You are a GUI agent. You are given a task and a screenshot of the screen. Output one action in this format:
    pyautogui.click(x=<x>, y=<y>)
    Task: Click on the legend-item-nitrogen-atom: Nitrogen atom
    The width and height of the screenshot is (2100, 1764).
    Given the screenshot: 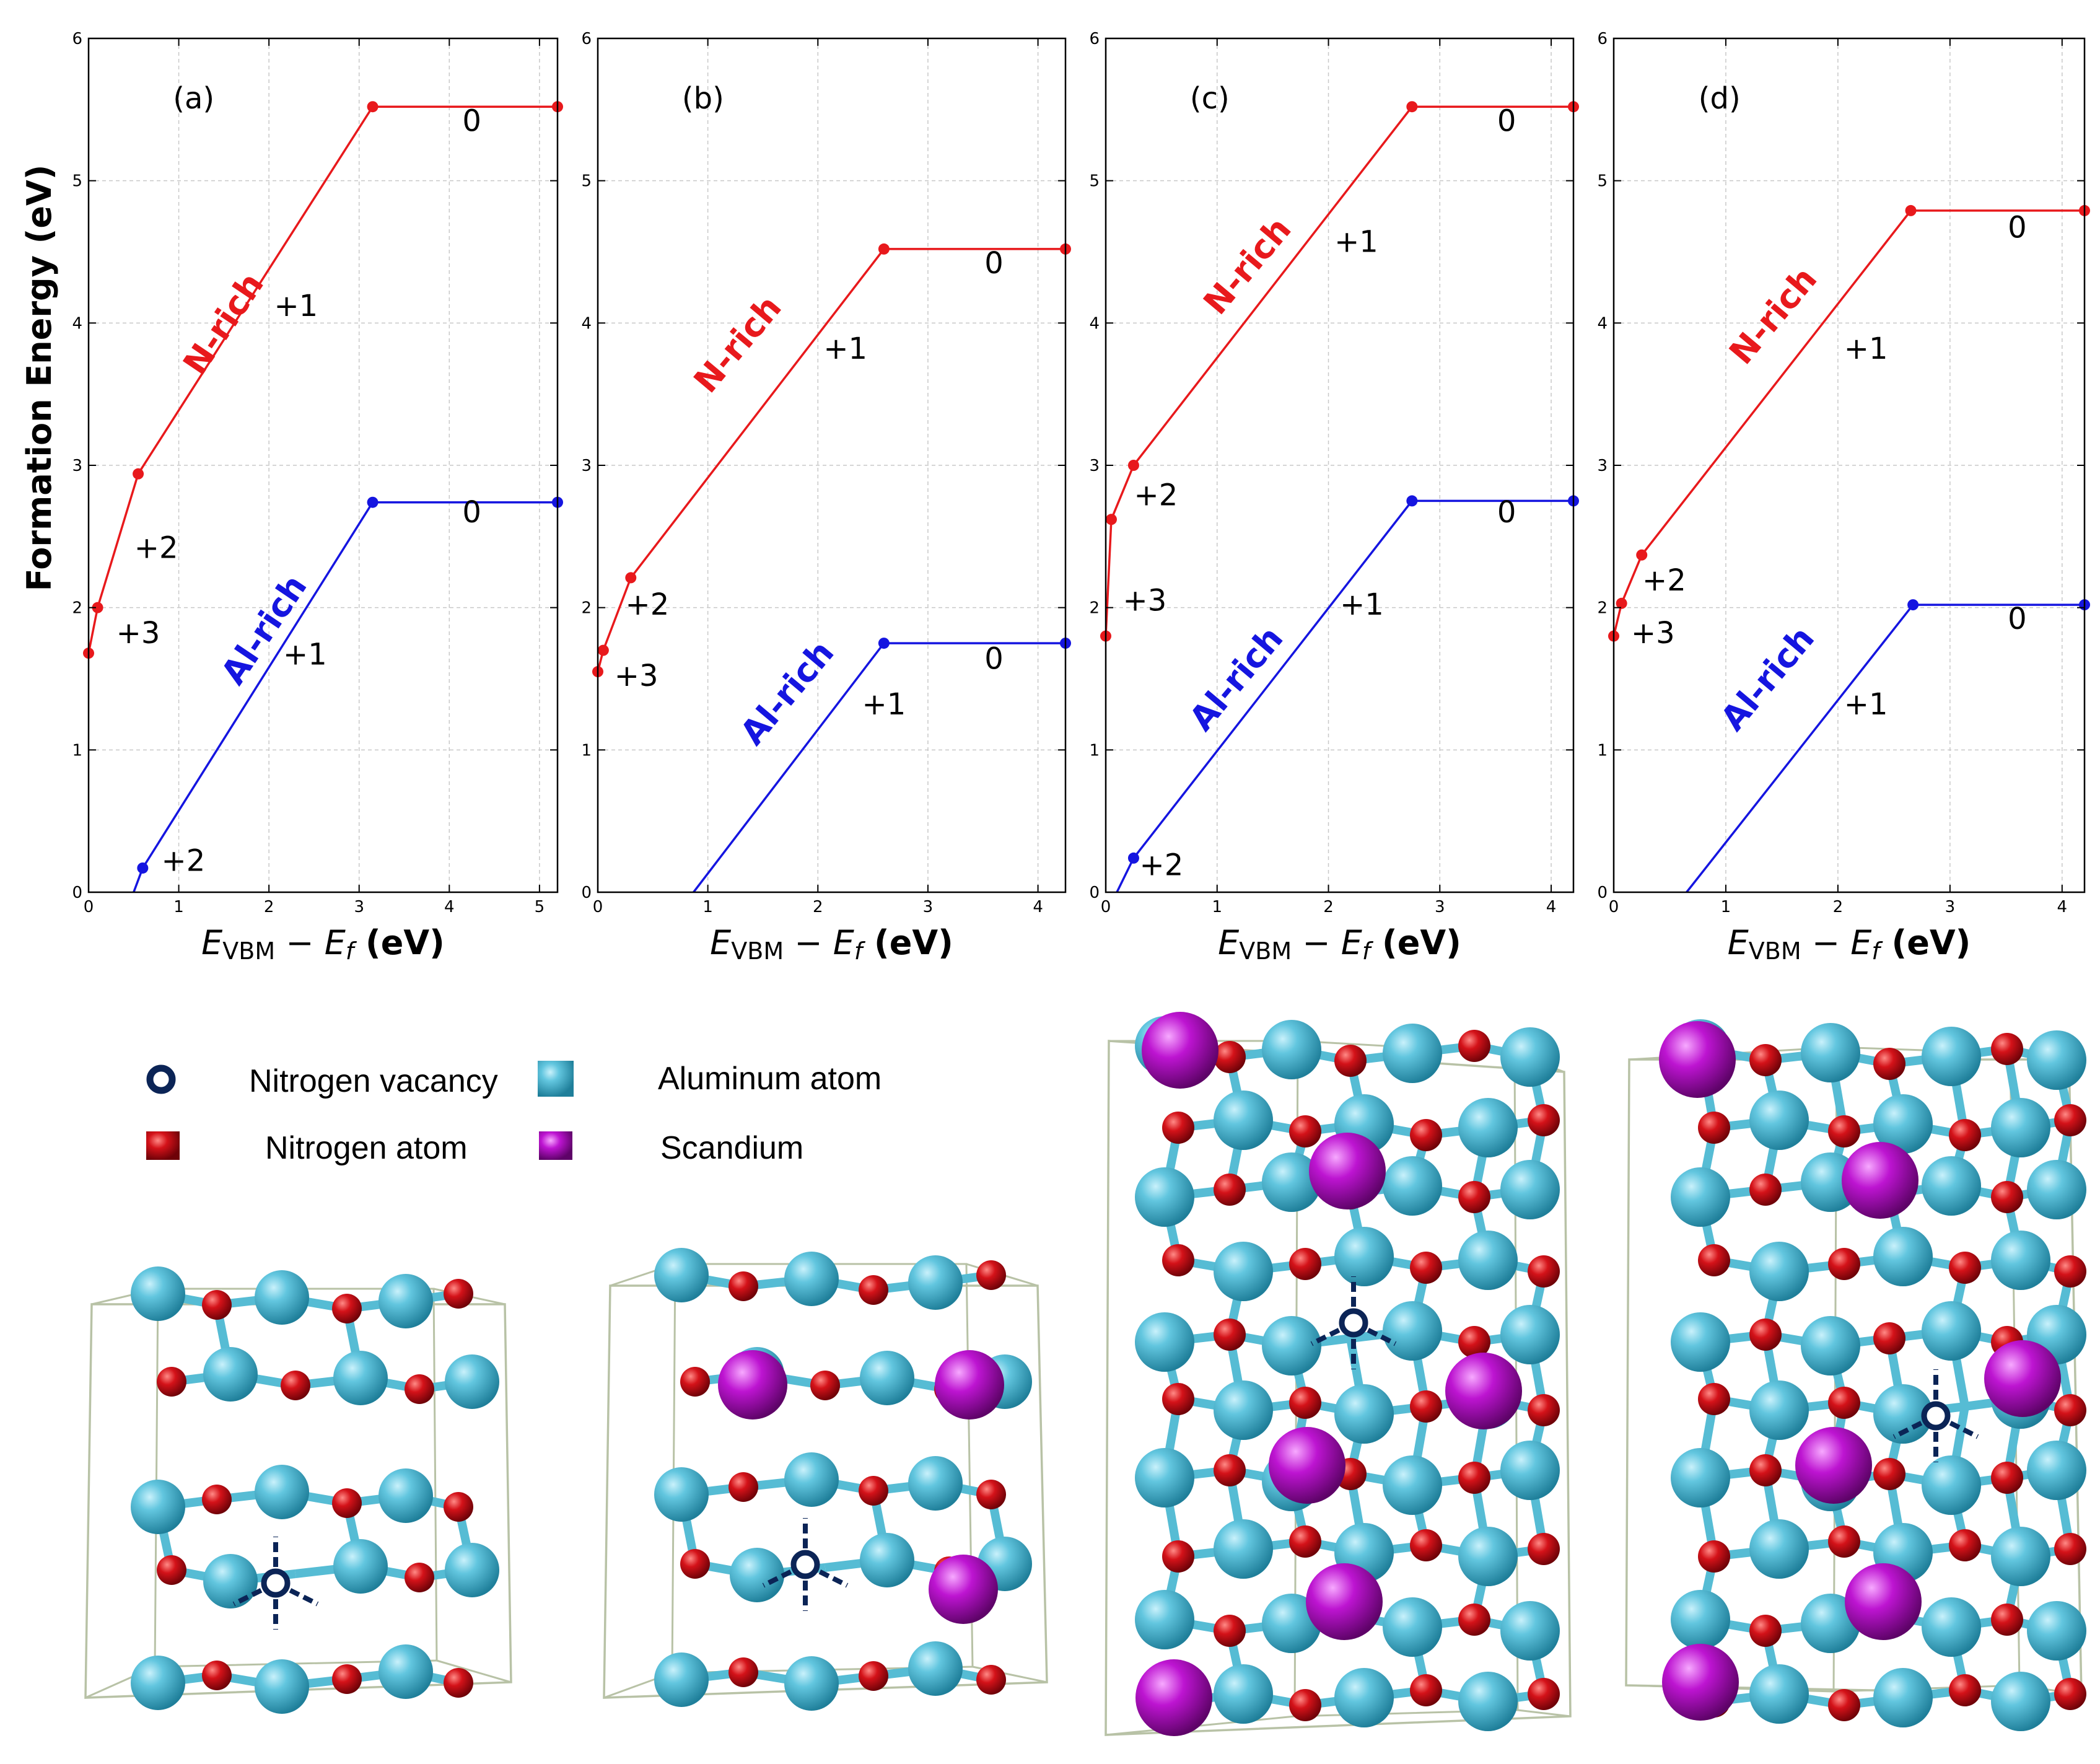 What is the action you would take?
    pyautogui.click(x=307, y=1148)
    